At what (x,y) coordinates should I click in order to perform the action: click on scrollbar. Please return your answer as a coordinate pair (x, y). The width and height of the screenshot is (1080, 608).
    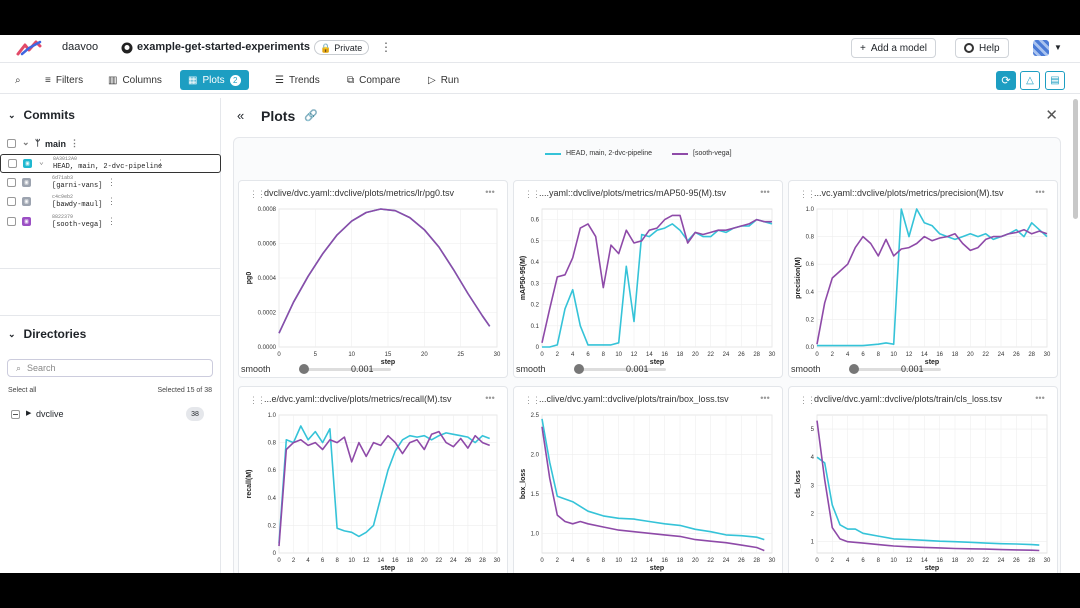
    Looking at the image, I should click on (1075, 159).